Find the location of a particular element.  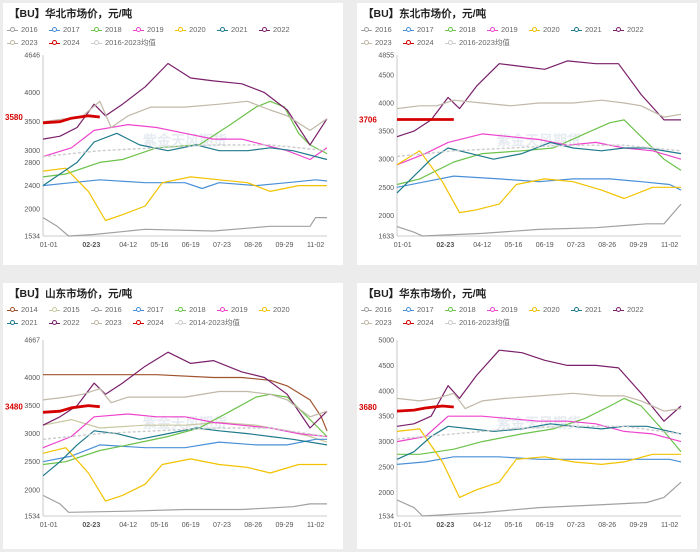

legend-label: 2024 is located at coordinates (155, 322).